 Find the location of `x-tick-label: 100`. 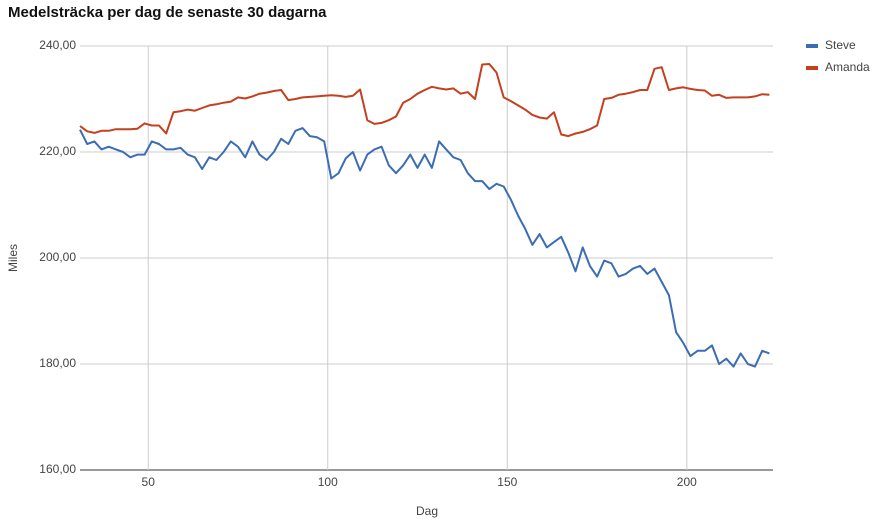

x-tick-label: 100 is located at coordinates (328, 482).